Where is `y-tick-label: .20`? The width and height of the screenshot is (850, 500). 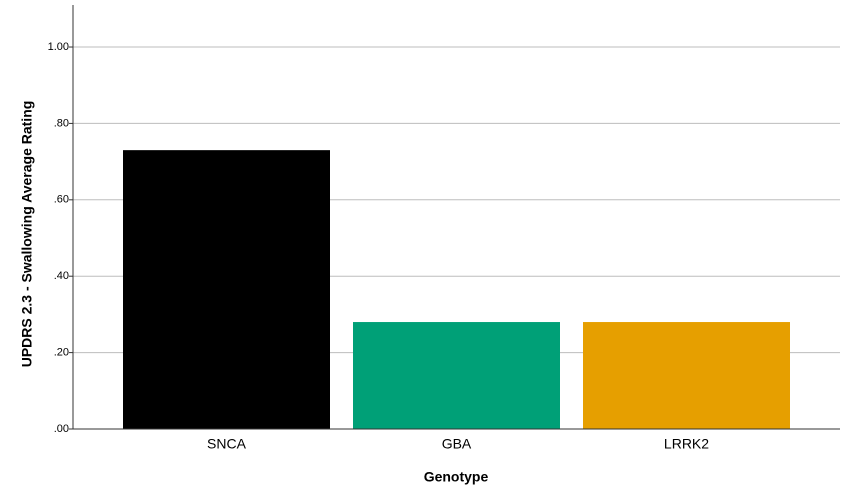 y-tick-label: .20 is located at coordinates (61, 353).